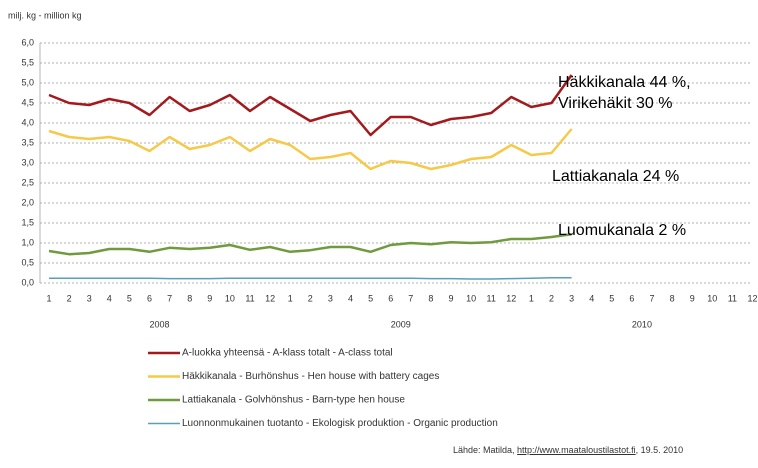  Describe the element at coordinates (27, 102) in the screenshot. I see `y-tick-label: 4,5` at that location.